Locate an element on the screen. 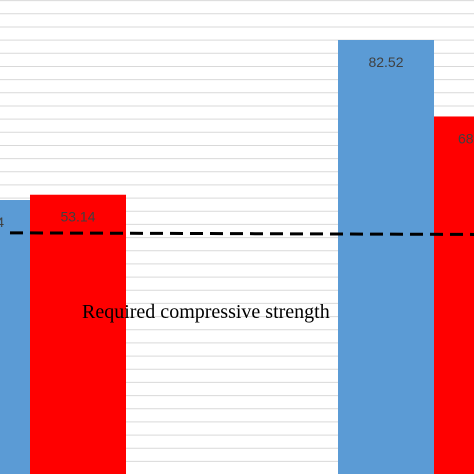  data-label: 68 is located at coordinates (466, 138).